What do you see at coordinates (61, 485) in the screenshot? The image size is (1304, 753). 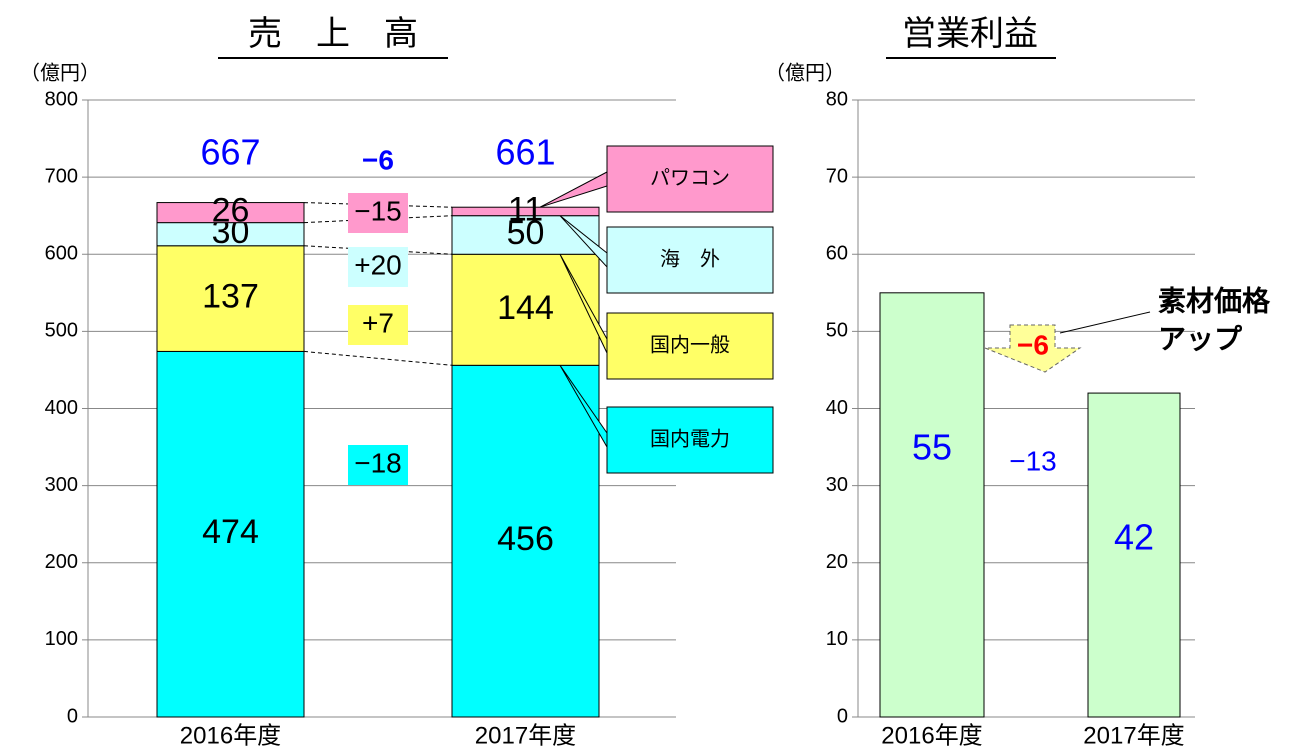 I see `y-tick-label: 300` at bounding box center [61, 485].